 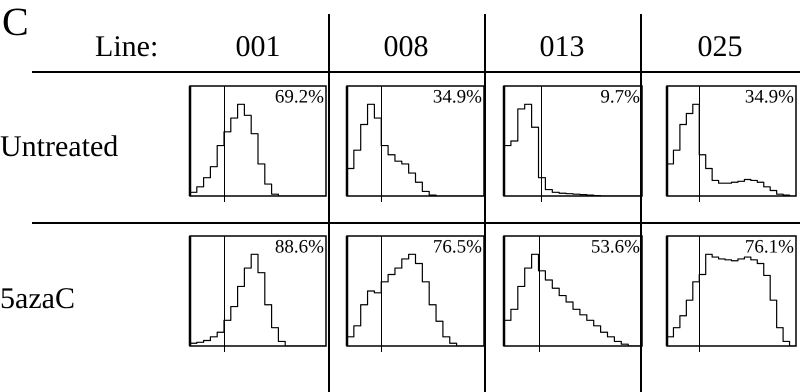 What do you see at coordinates (562, 46) in the screenshot?
I see `chart-title: 013` at bounding box center [562, 46].